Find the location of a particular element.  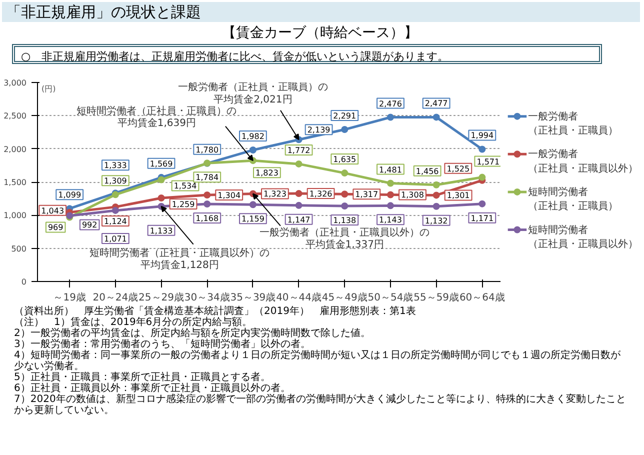

data-label: 1,780 is located at coordinates (207, 149).